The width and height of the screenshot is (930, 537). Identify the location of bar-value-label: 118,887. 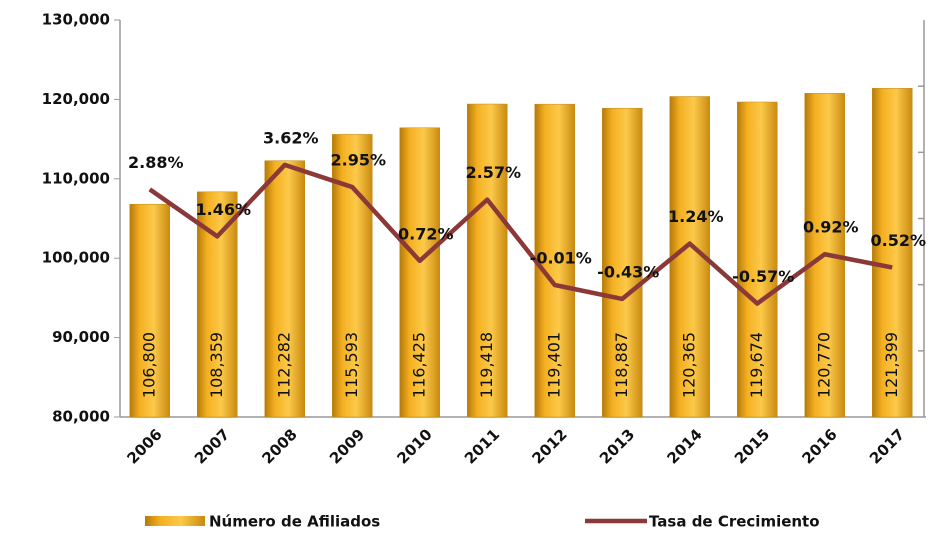
(621, 365).